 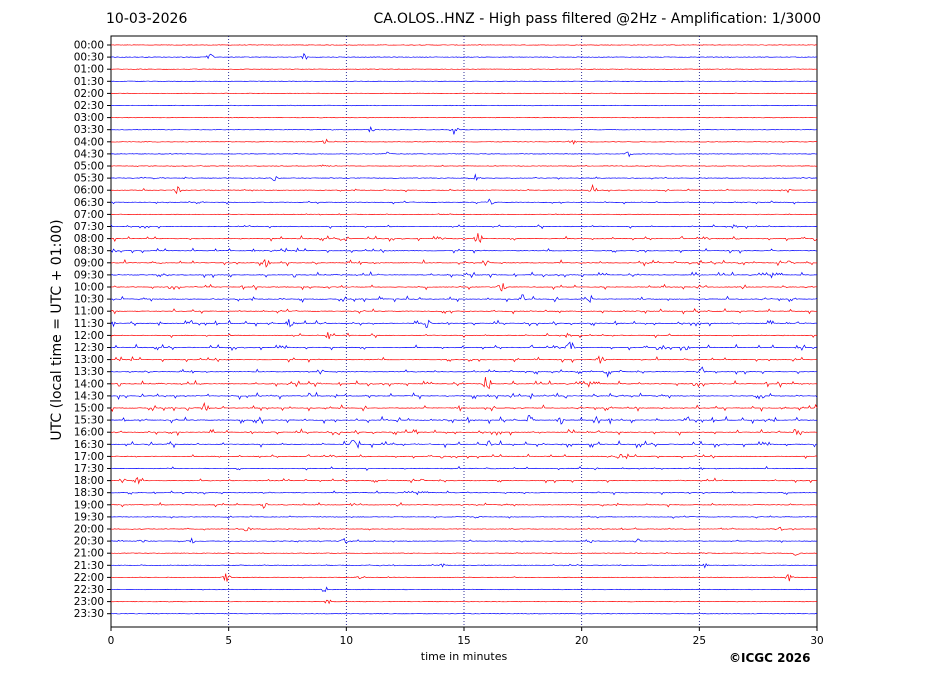 I want to click on y-tick-label: 03:30, so click(x=89, y=130).